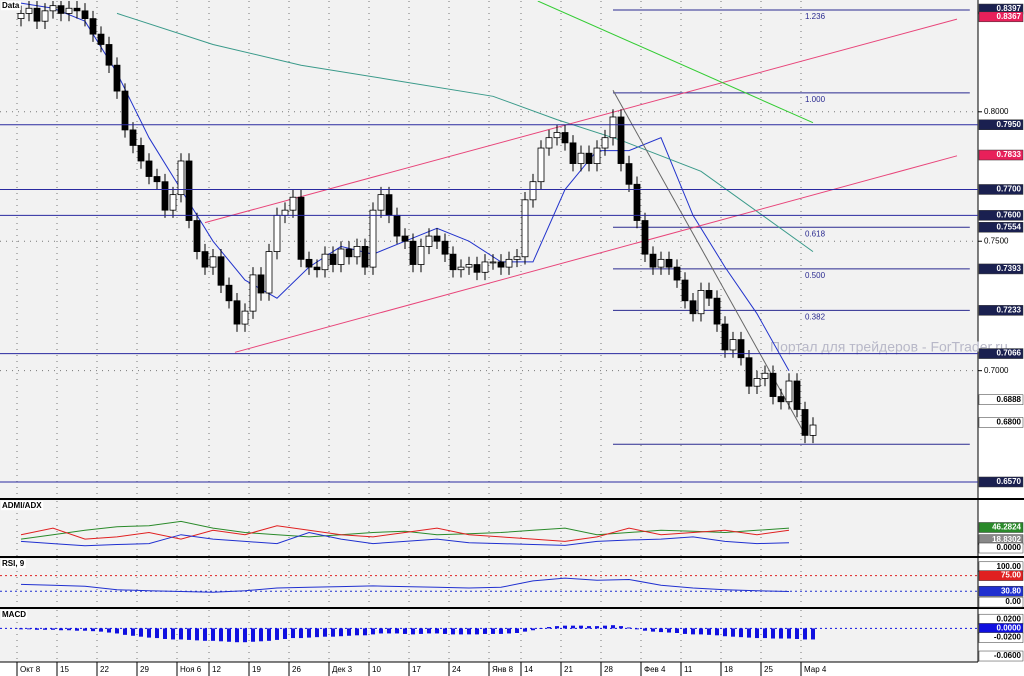 The width and height of the screenshot is (1024, 676). Describe the element at coordinates (1009, 481) in the screenshot. I see `price-marker-label: 0.6570` at that location.